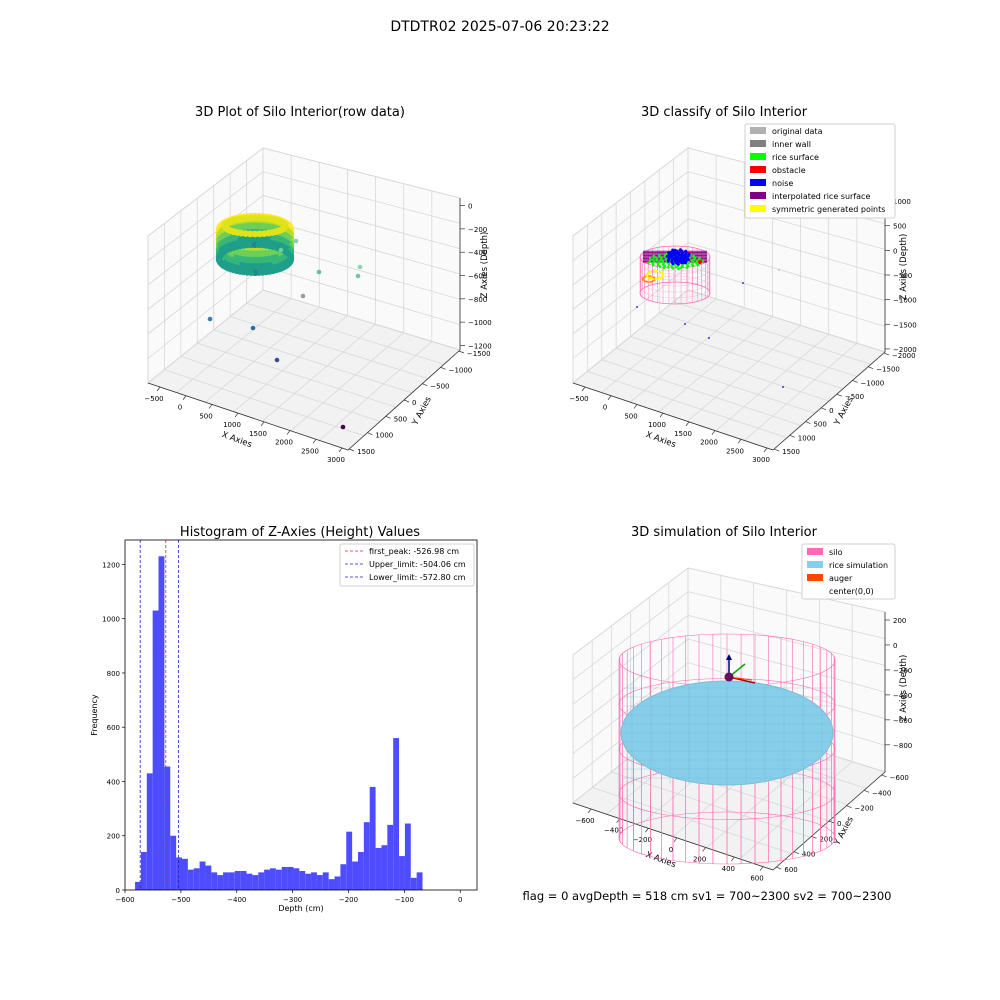 Image resolution: width=1000 pixels, height=1000 pixels. Describe the element at coordinates (904, 267) in the screenshot. I see `cls-z-label: Z Axies (Depth)` at that location.